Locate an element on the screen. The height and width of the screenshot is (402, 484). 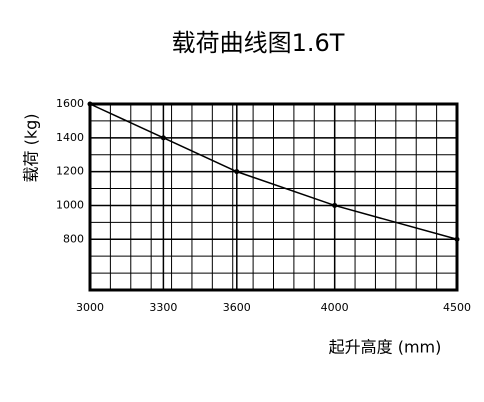
chart-title: 载荷曲线图1.6T is located at coordinates (258, 43).